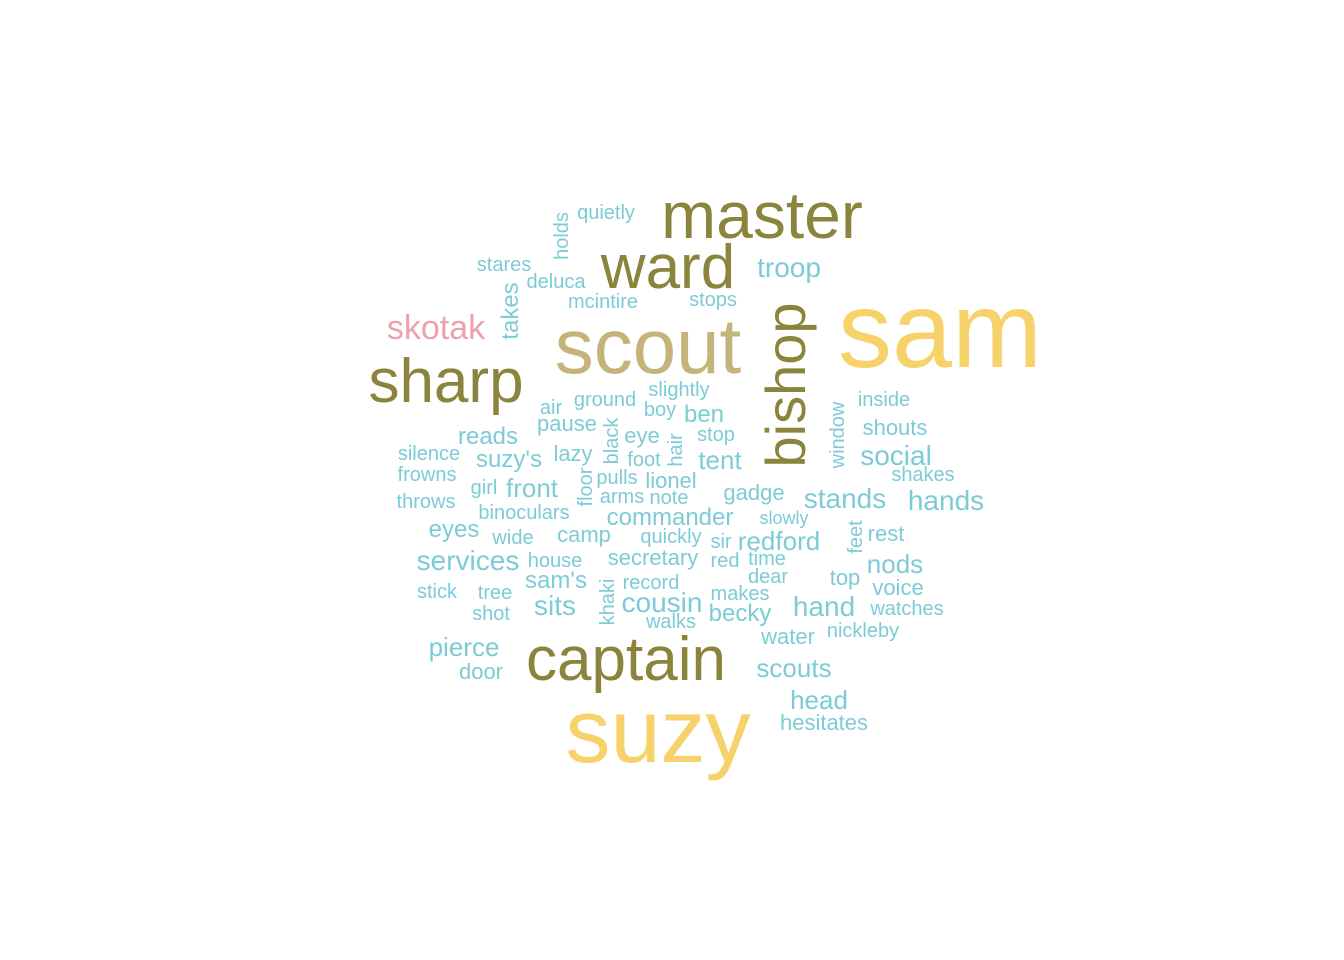 The width and height of the screenshot is (1344, 960). What do you see at coordinates (845, 498) in the screenshot?
I see `cloud-word: stands` at bounding box center [845, 498].